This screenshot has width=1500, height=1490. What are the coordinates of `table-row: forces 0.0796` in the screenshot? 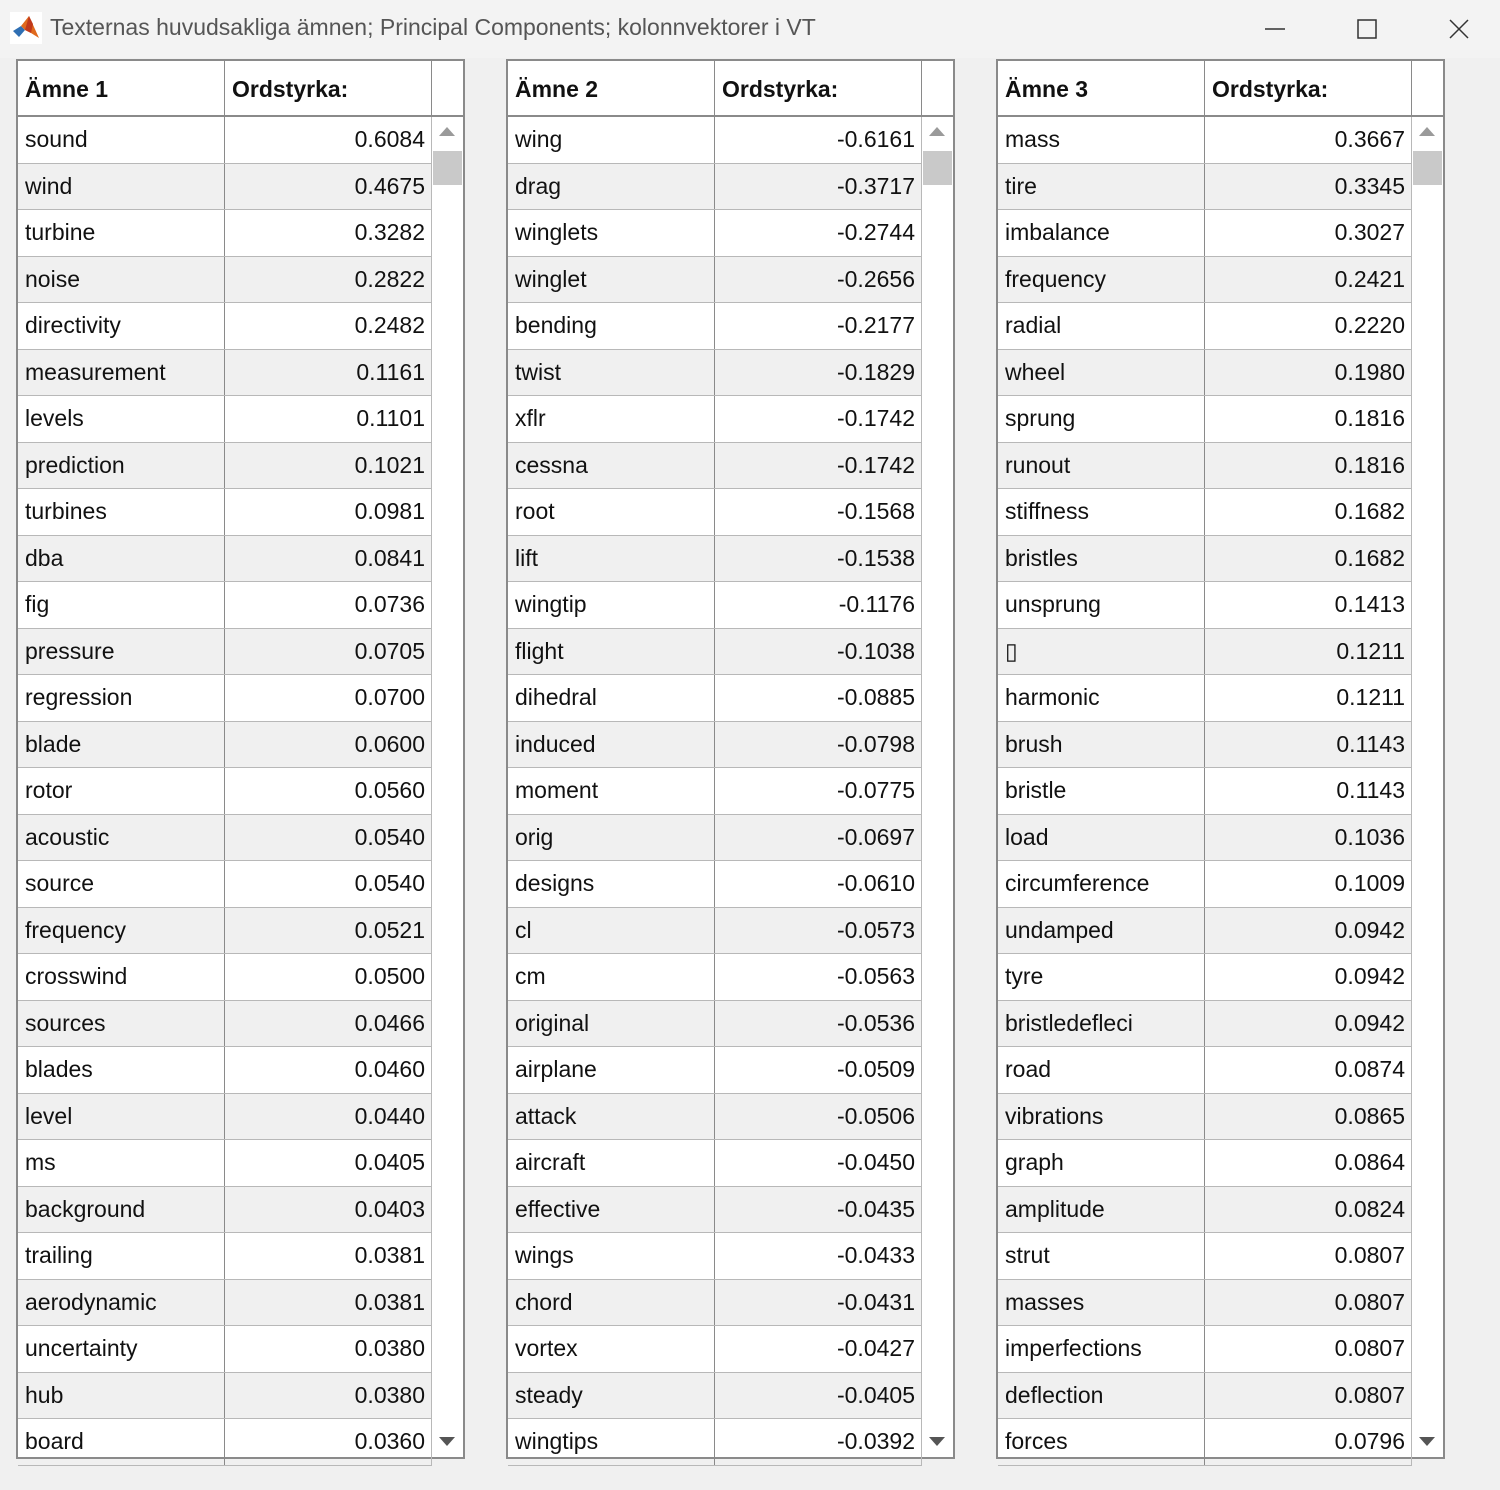 It's located at (1205, 1442).